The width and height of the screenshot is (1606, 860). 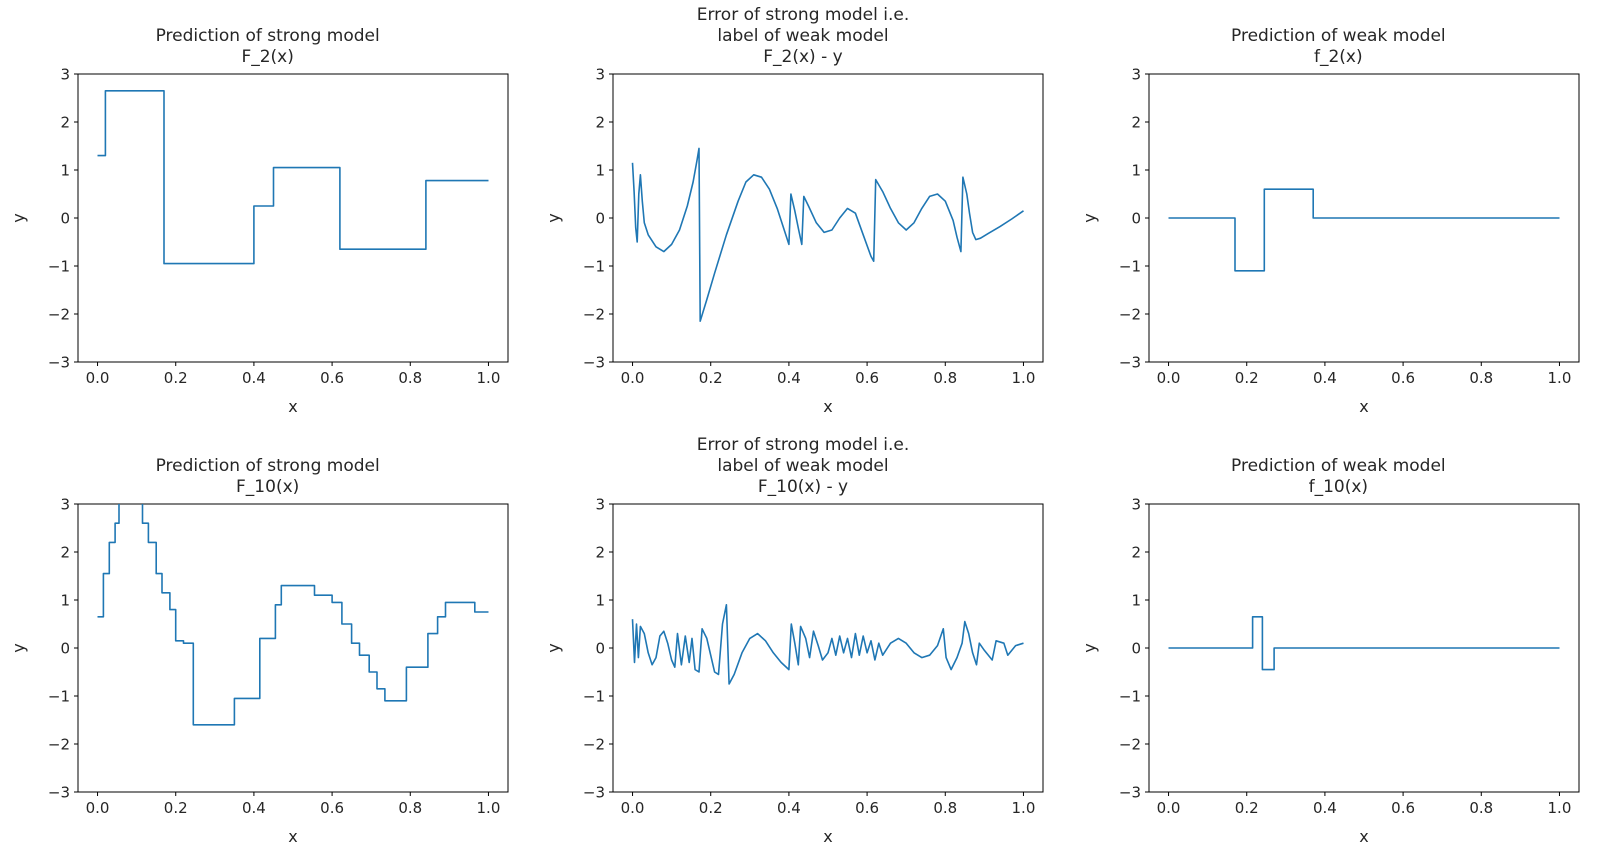 What do you see at coordinates (259, 672) in the screenshot?
I see `plot-canvas-strong-model-F10: −3 −2 −1 0 1 2 3 0.0 0.2 0.4 0.6 0.8 1.0 x y` at bounding box center [259, 672].